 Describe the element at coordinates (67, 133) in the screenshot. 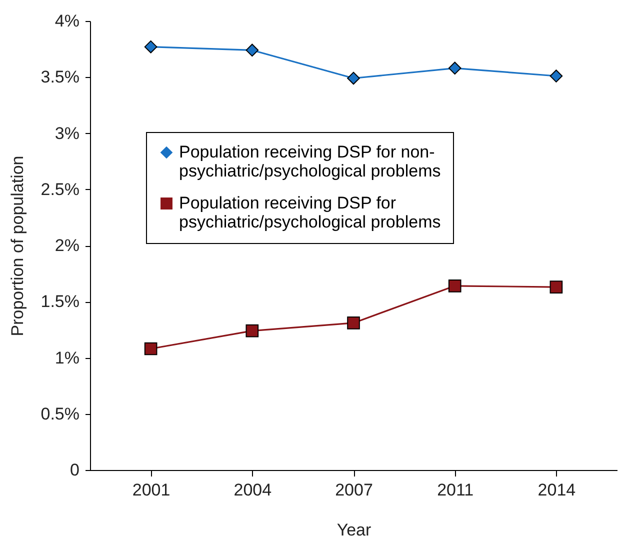

I see `y-tick-label: 3%` at that location.